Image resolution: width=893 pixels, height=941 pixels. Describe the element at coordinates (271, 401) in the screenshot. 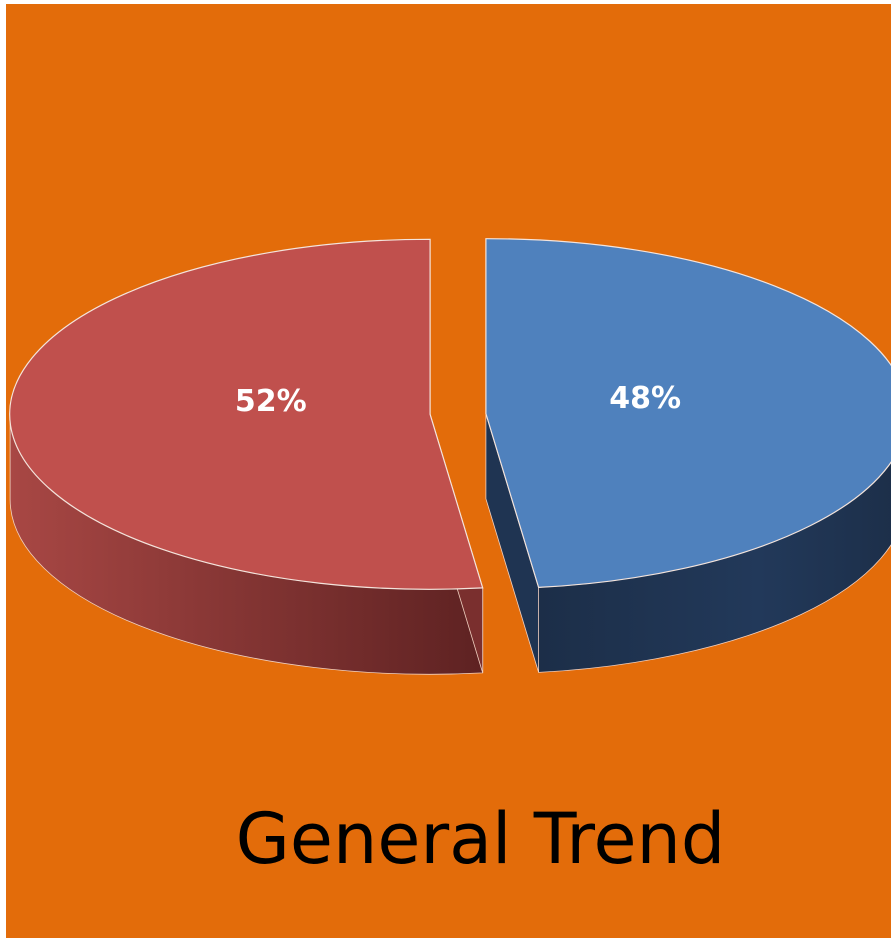

I see `pie-data-label-1: 52%` at that location.